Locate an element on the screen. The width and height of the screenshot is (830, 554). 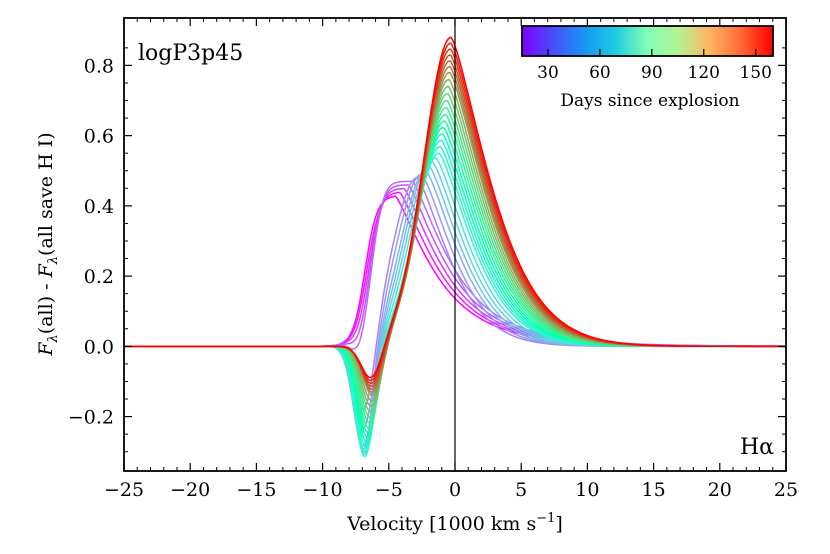
colorbar: 30 60 90 120 150 Days since explosion is located at coordinates (647, 68).